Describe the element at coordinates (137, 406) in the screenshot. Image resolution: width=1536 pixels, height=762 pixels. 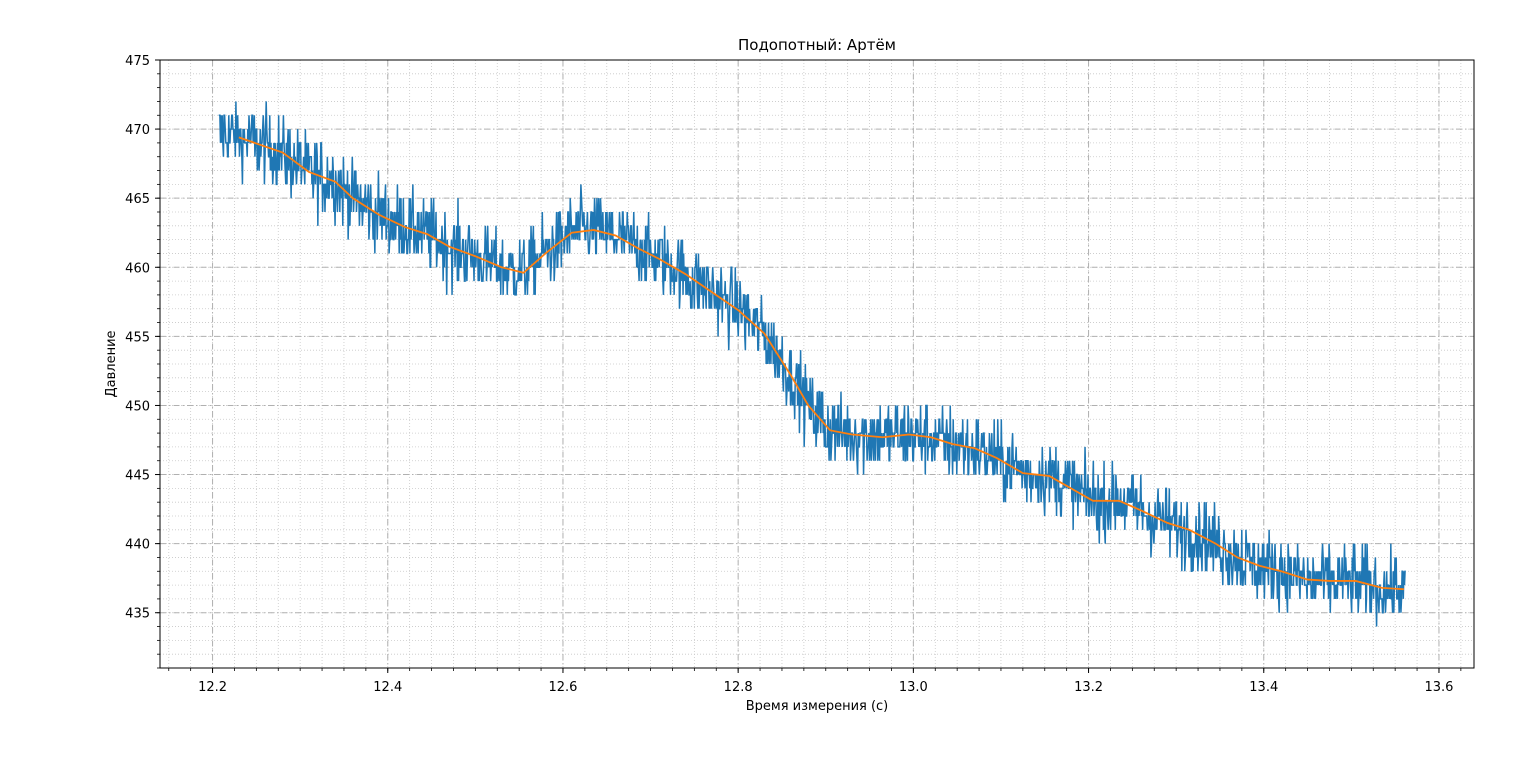
I see `y-tick-label: 450` at that location.